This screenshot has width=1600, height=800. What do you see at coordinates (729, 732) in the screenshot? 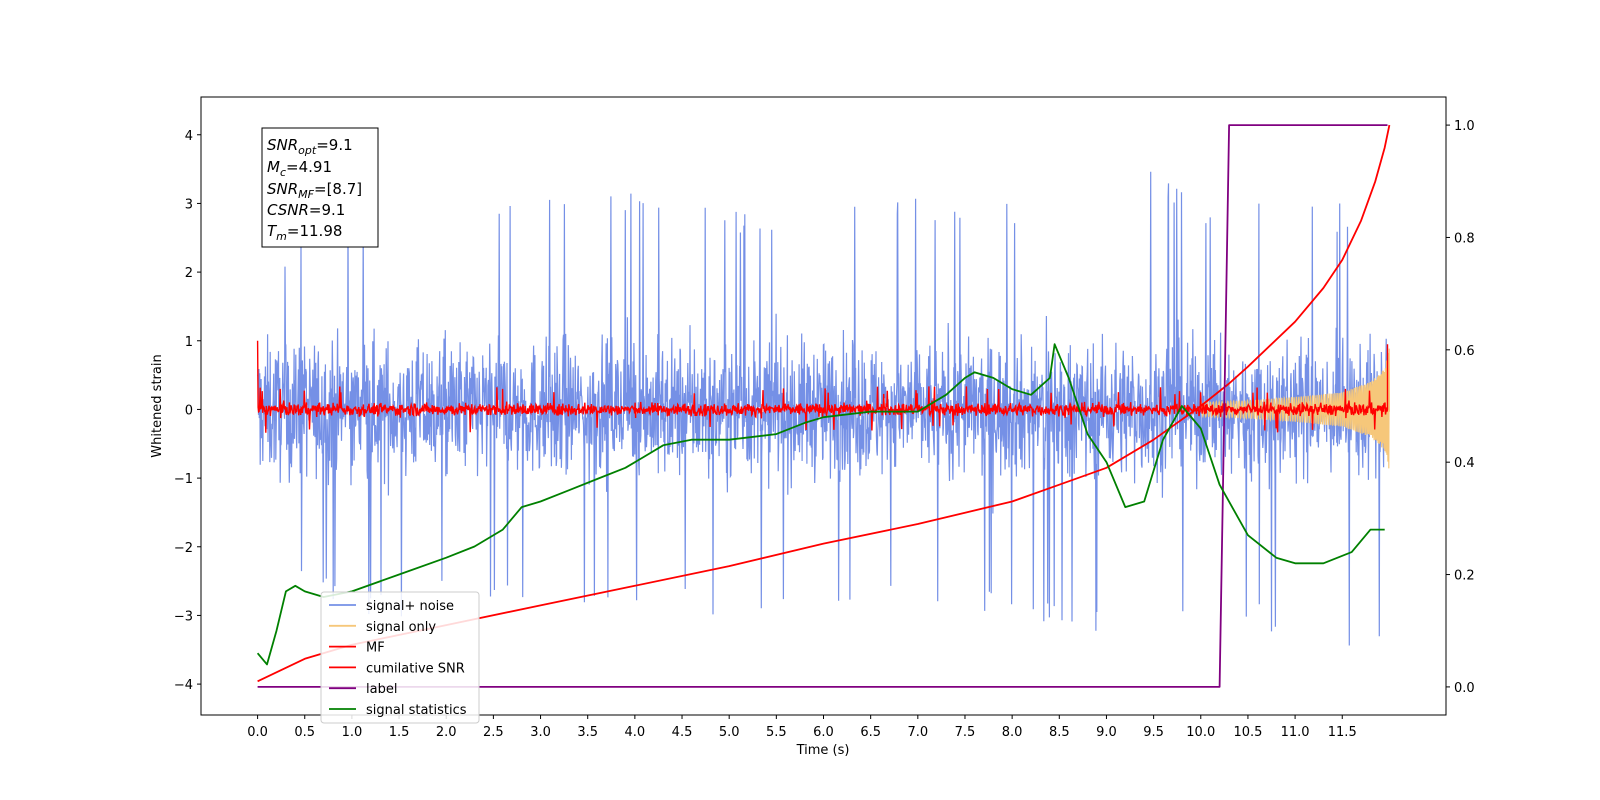
I see `x-tick-label: 5.0` at bounding box center [729, 732].